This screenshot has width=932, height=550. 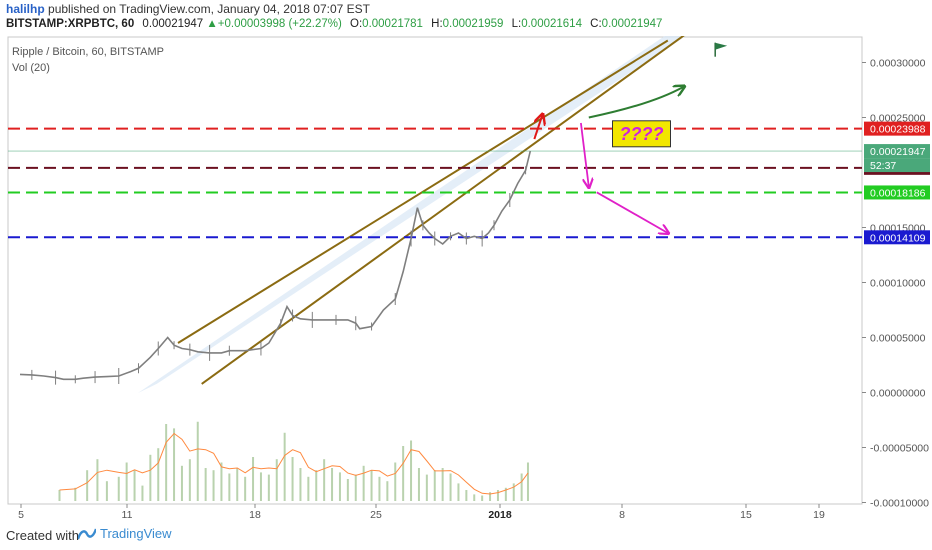 I want to click on tradingview-brand: TradingView, so click(x=125, y=533).